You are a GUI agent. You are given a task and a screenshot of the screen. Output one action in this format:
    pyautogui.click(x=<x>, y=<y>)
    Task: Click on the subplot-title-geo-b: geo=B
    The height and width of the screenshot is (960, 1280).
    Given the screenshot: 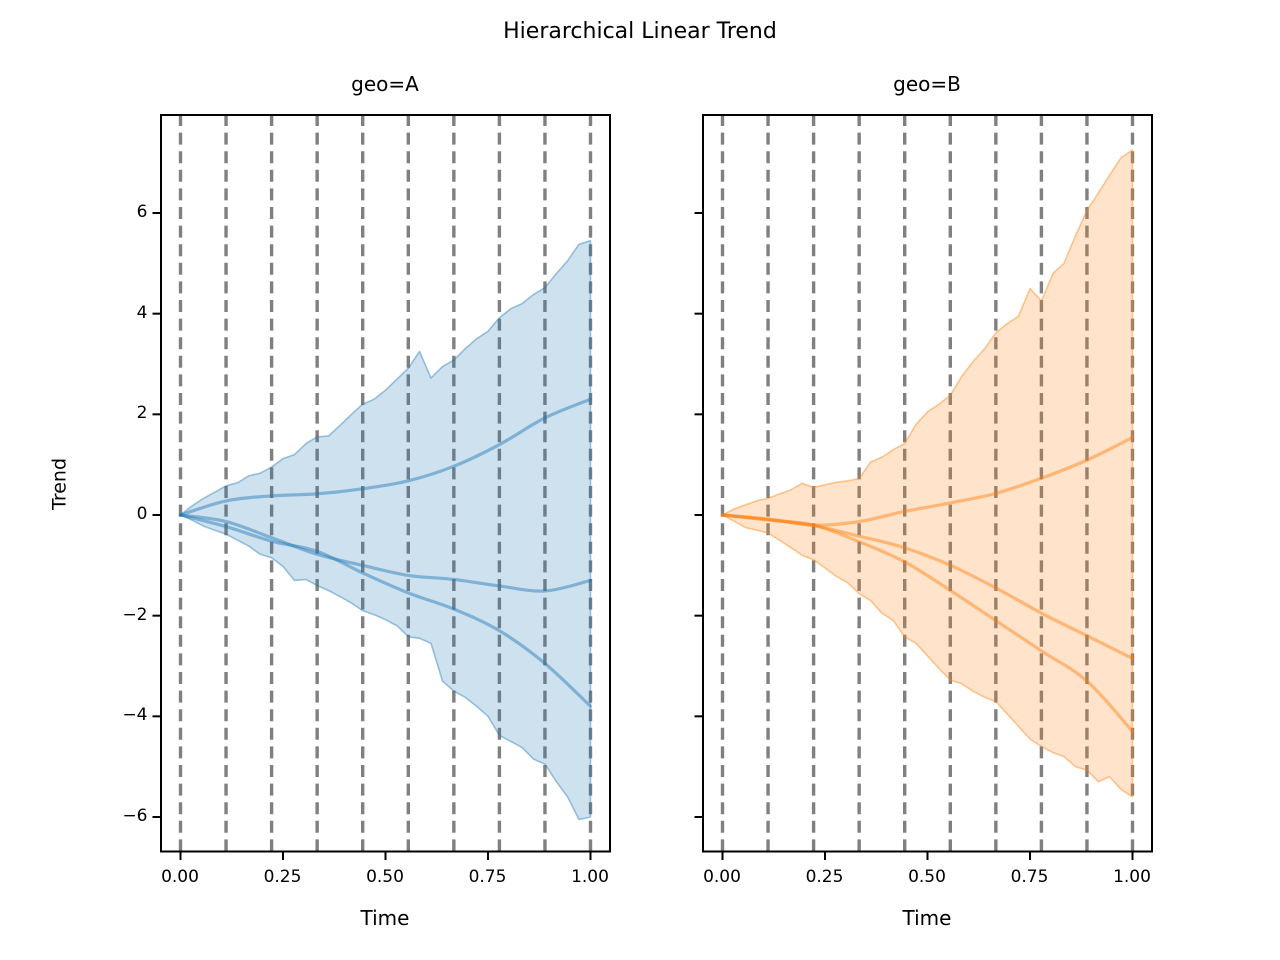 What is the action you would take?
    pyautogui.click(x=927, y=84)
    